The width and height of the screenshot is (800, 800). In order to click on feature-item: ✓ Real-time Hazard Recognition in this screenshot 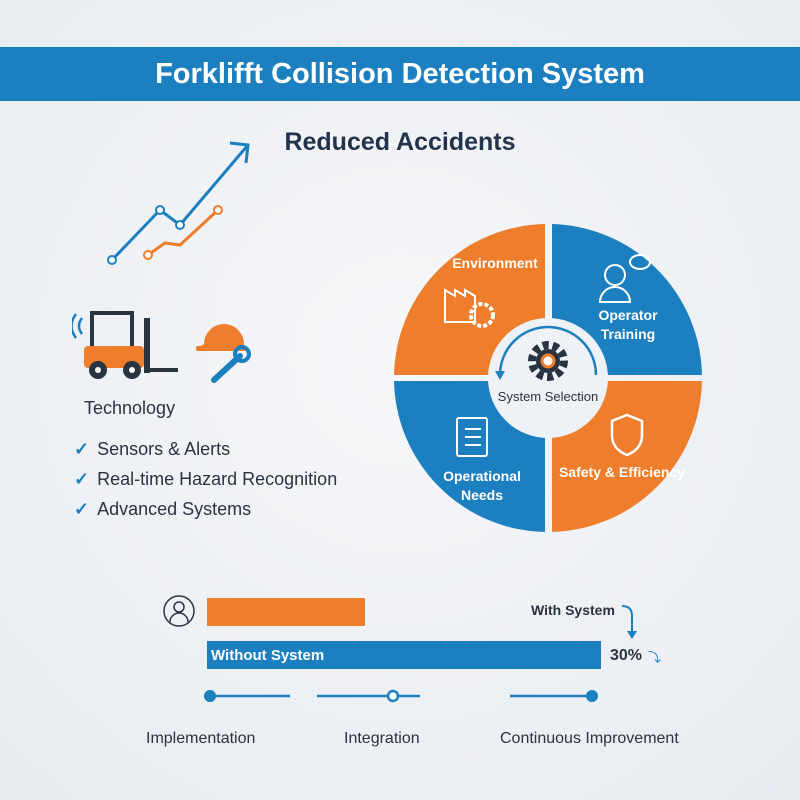, I will do `click(205, 479)`.